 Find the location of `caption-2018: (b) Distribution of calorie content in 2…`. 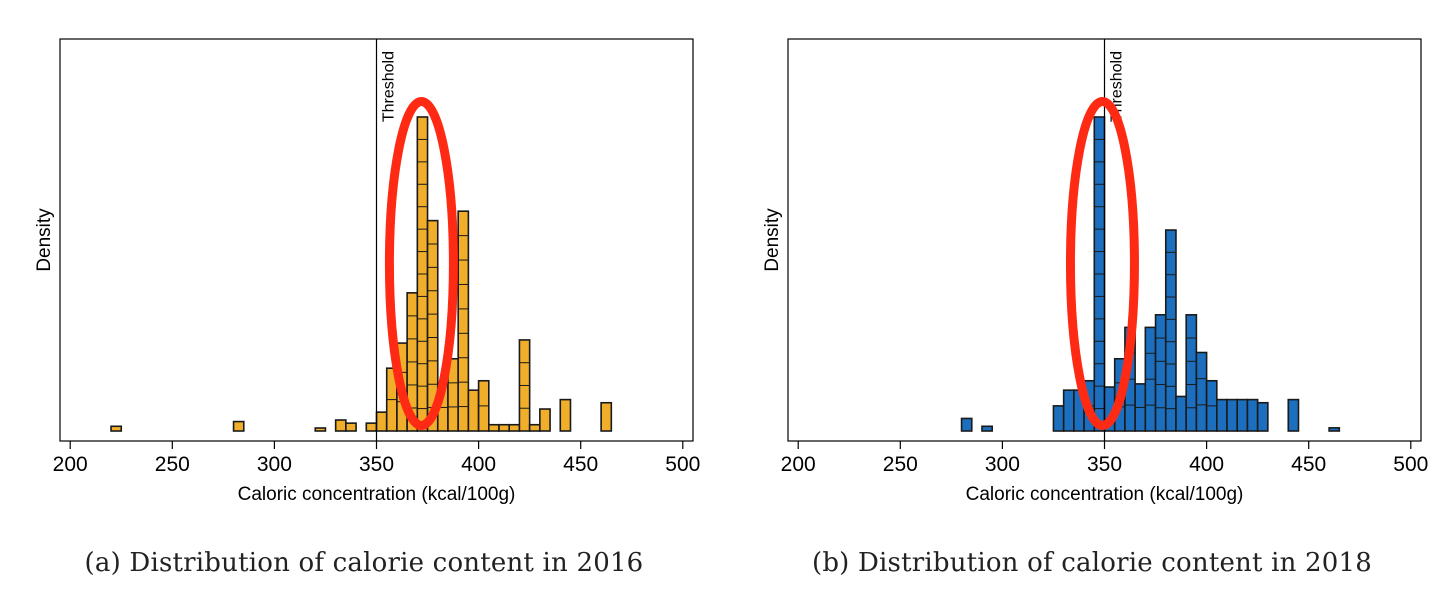

caption-2018: (b) Distribution of calorie content in 2… is located at coordinates (1092, 563).